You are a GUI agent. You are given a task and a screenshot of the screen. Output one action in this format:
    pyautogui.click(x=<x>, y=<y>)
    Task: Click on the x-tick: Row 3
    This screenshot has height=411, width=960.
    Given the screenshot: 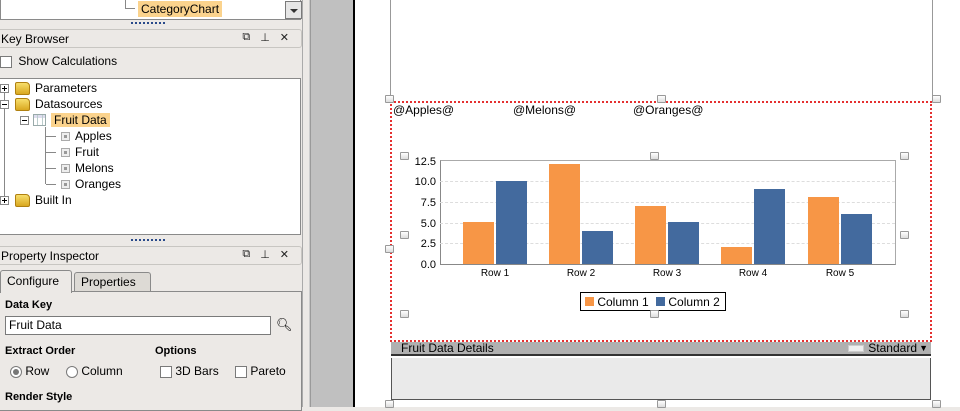 What is the action you would take?
    pyautogui.click(x=667, y=273)
    